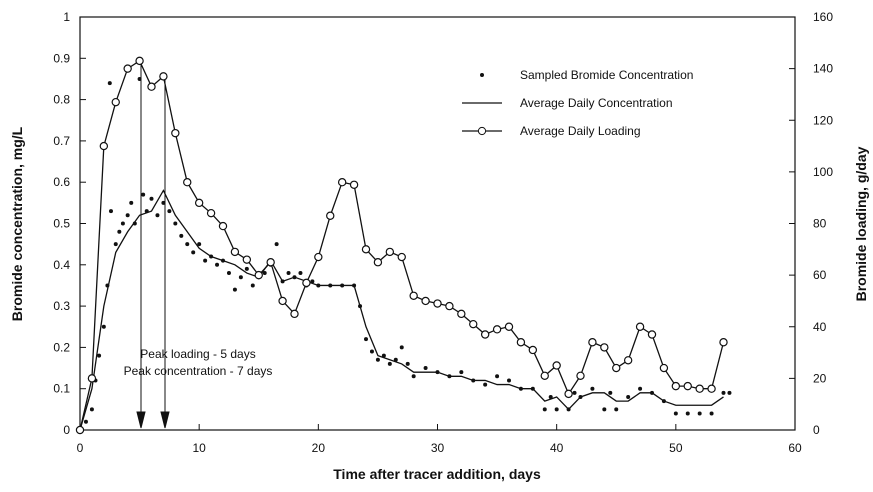 This screenshot has width=873, height=492. What do you see at coordinates (61, 182) in the screenshot?
I see `y-tick-label: 0.6` at bounding box center [61, 182].